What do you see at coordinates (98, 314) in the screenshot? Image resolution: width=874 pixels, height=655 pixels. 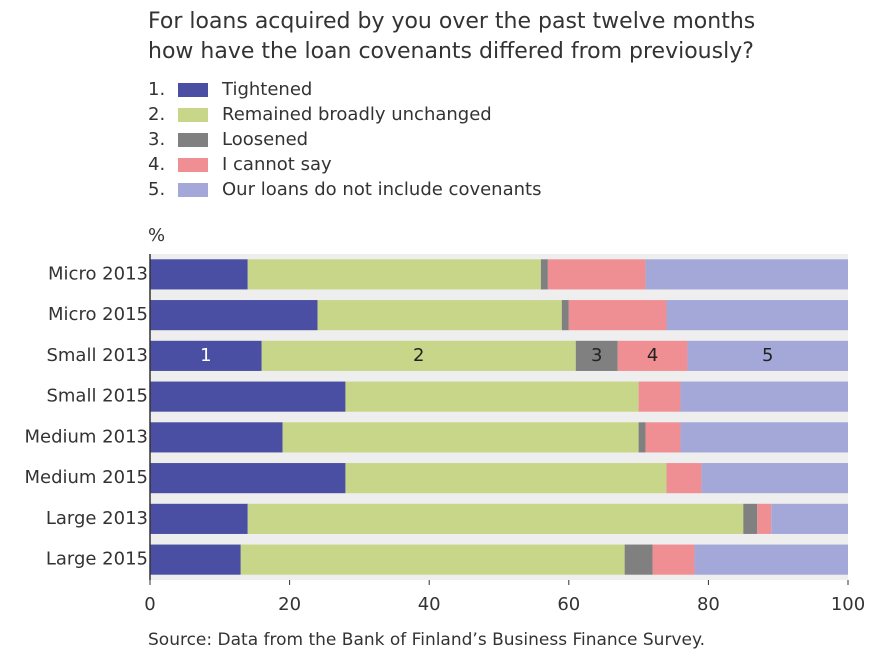 I see `y-tick-label: Micro 2015` at bounding box center [98, 314].